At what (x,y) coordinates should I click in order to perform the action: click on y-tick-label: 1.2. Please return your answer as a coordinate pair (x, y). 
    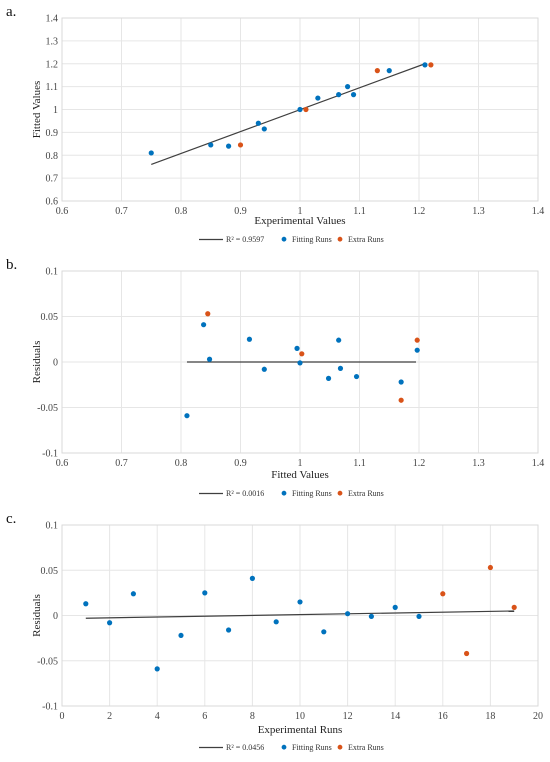
    Looking at the image, I should click on (52, 64).